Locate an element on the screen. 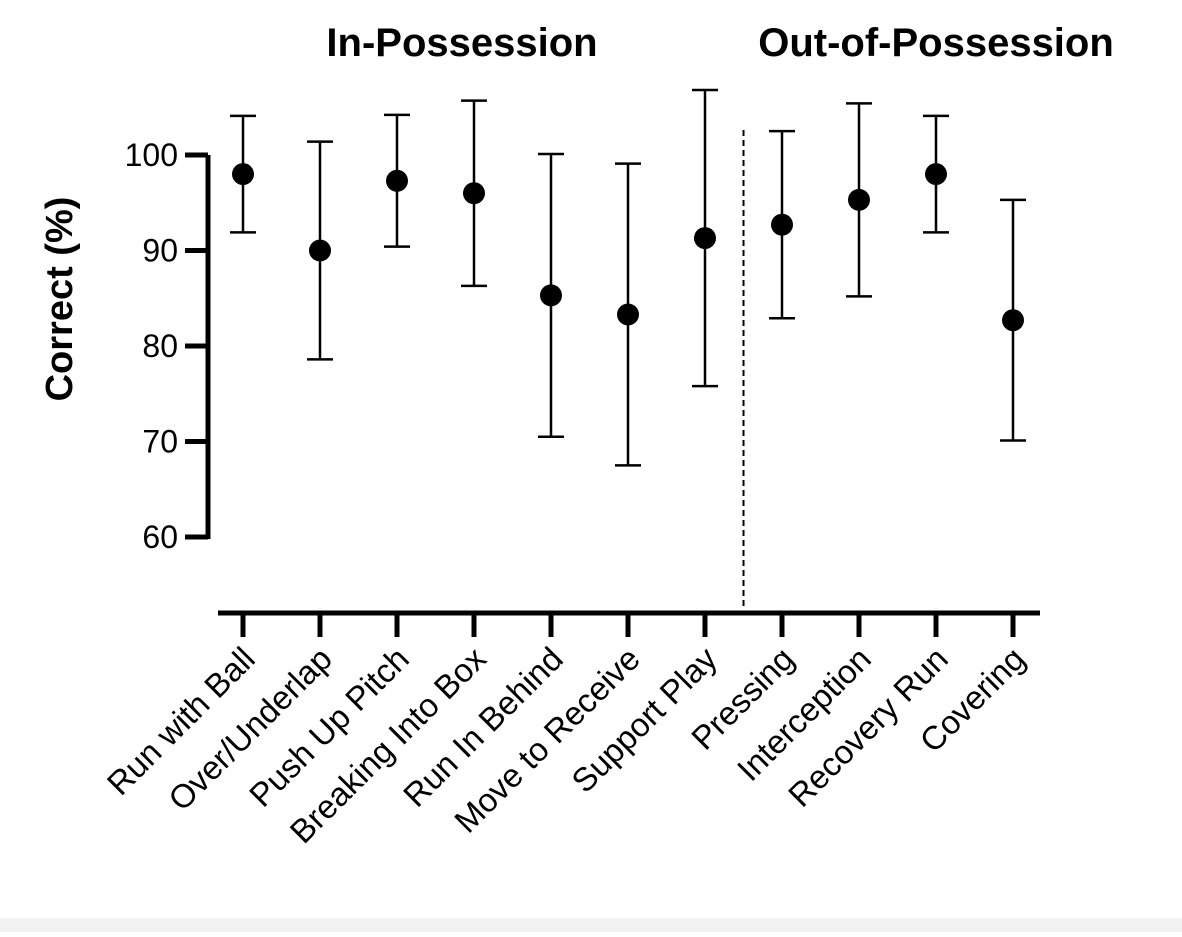 This screenshot has width=1182, height=937. y-tick-label-70: 70 is located at coordinates (160, 442).